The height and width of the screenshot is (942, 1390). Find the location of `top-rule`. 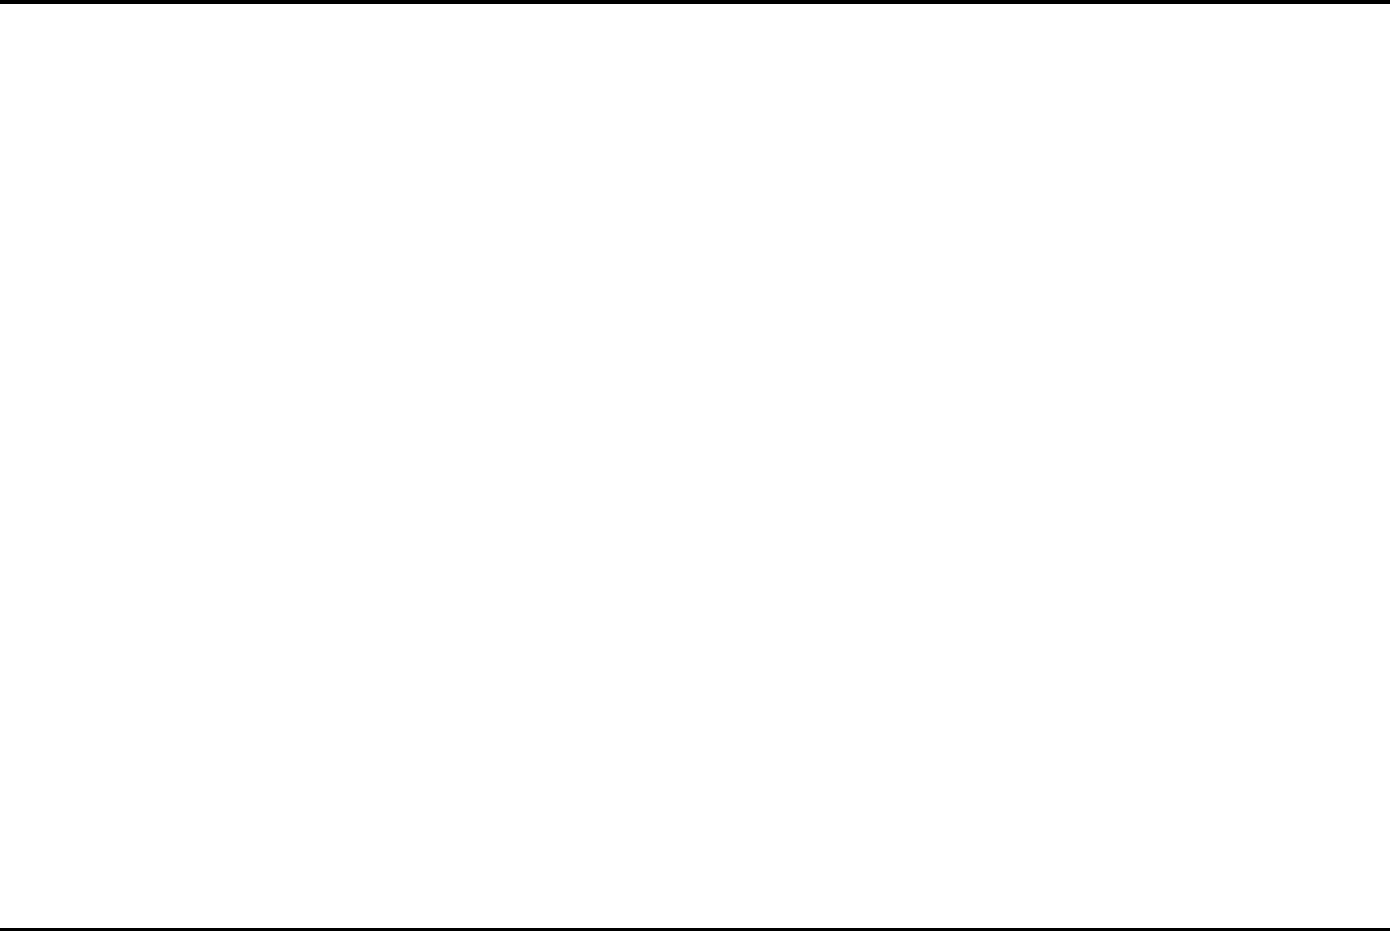

top-rule is located at coordinates (695, 2).